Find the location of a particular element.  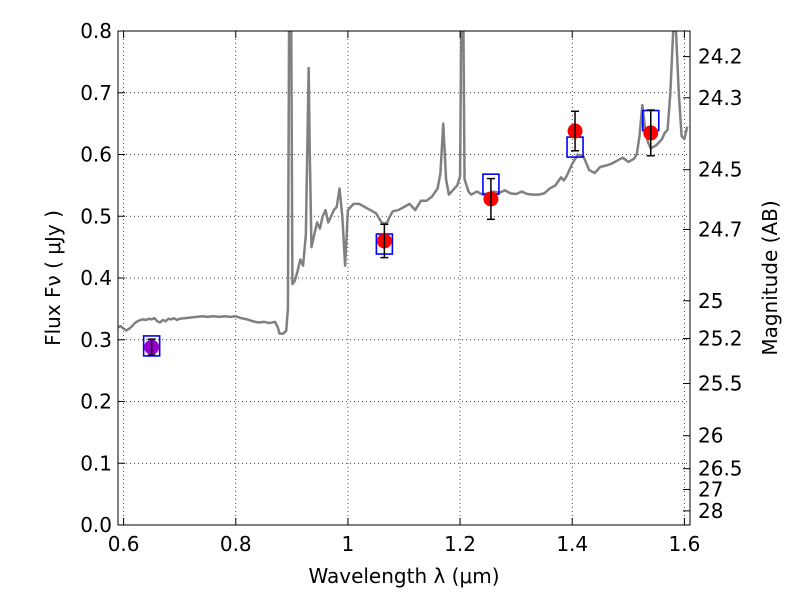

right-axis-tick-label: 28 is located at coordinates (710, 511).